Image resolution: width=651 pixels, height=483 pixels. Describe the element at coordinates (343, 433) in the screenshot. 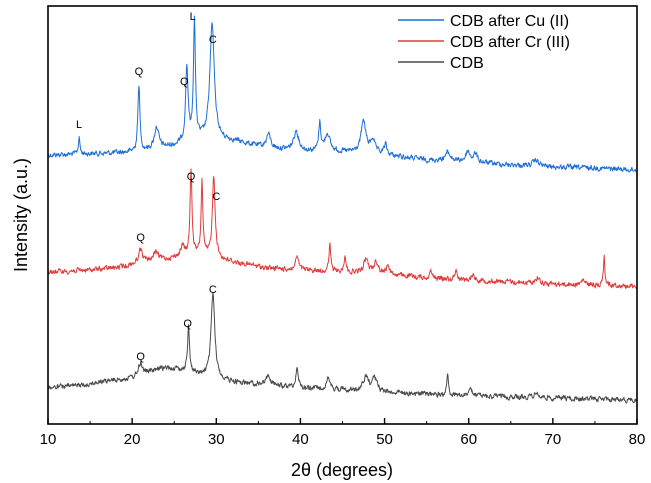

I see `x-axis-ticks: 10 20 30 40 50 60 70 80` at that location.